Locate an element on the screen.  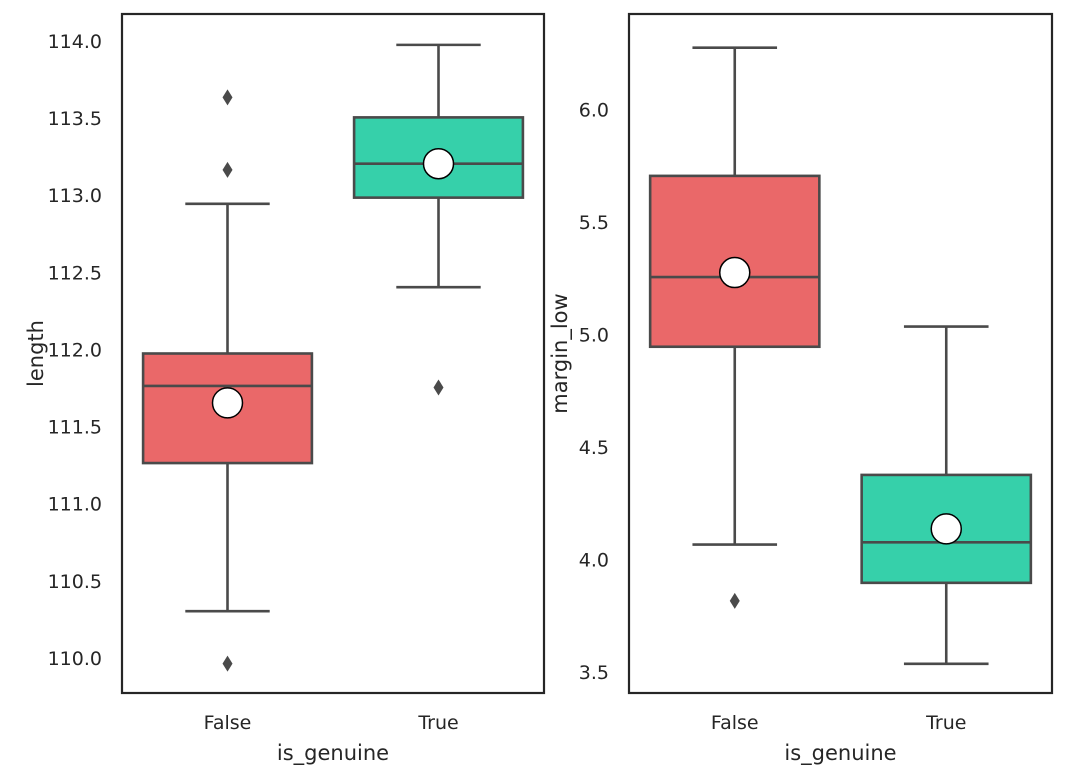
y-axis-label: length is located at coordinates (36, 353).